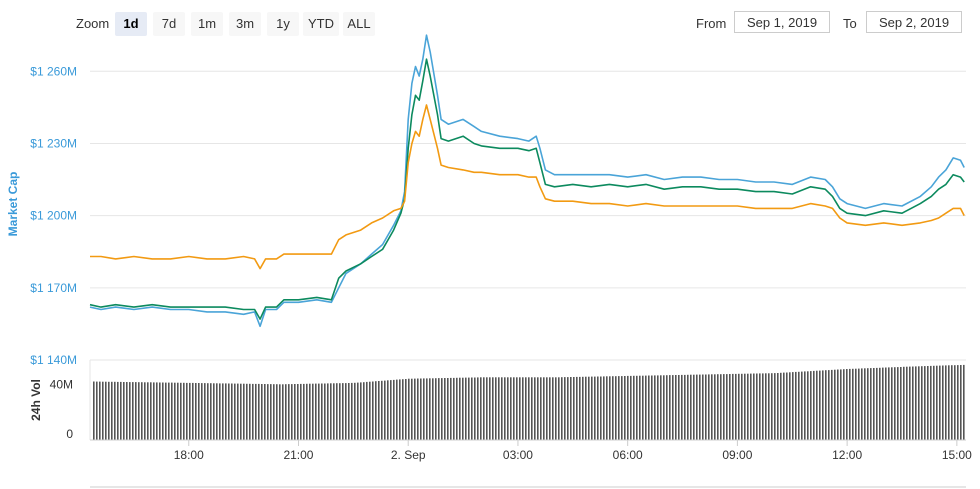 This screenshot has width=980, height=489. What do you see at coordinates (131, 24) in the screenshot?
I see `zoom-1d-button: 1d` at bounding box center [131, 24].